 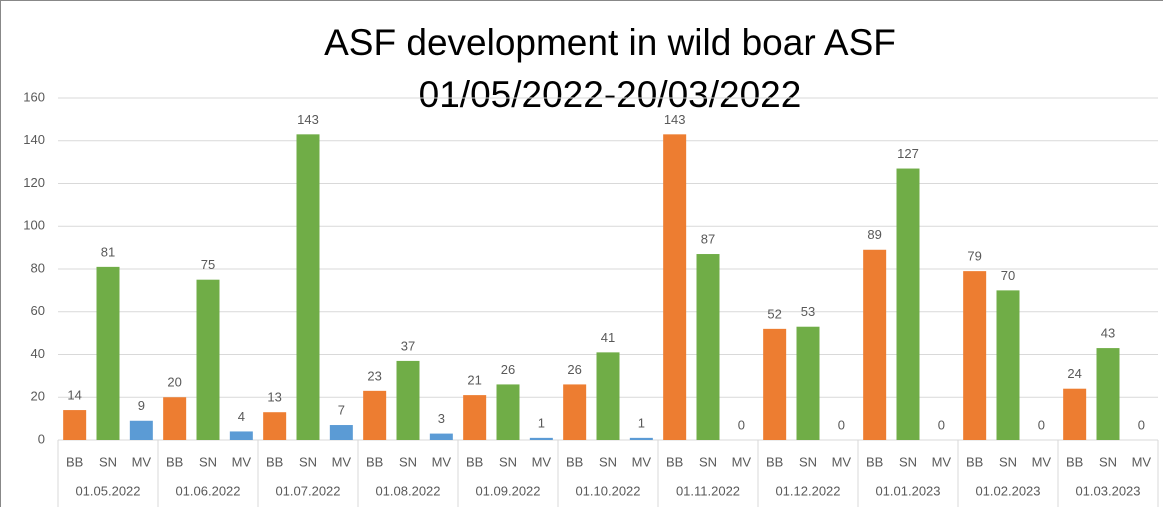 I want to click on x-group-label: 01.09.2022, so click(x=507, y=490).